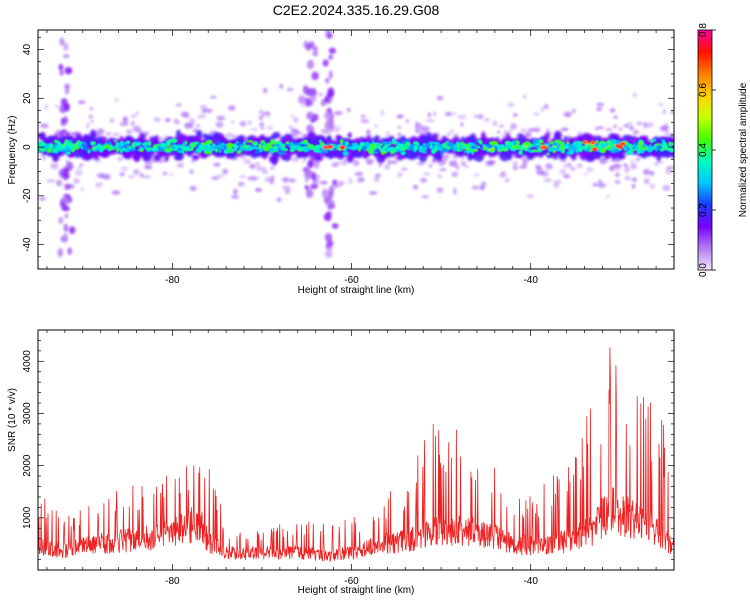  What do you see at coordinates (27, 147) in the screenshot?
I see `spectrogram-y-tick-label: 0` at bounding box center [27, 147].